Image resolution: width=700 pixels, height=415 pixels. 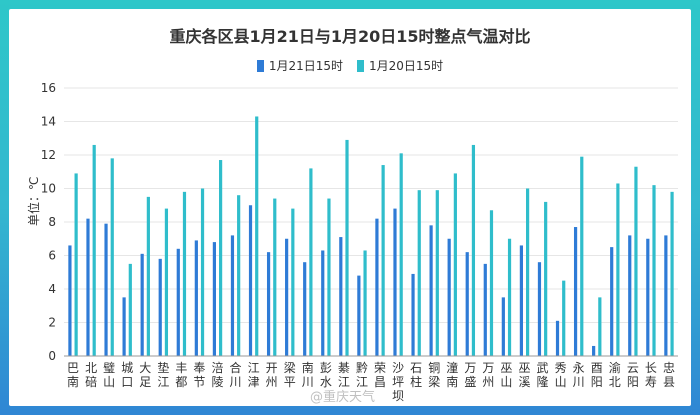 I want to click on x-tick-label: 川, so click(x=236, y=382).